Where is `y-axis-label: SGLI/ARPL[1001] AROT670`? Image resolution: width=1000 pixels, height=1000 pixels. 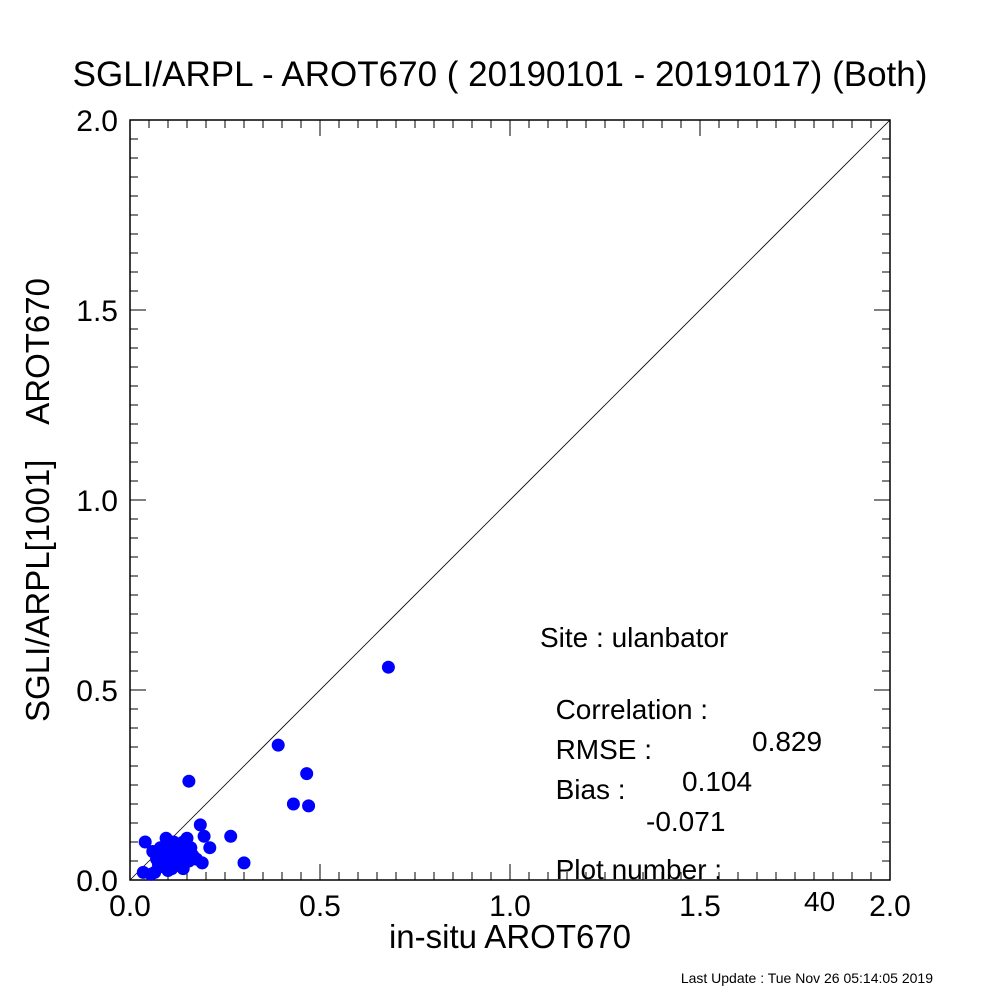 y-axis-label: SGLI/ARPL[1001] AROT670 is located at coordinates (37, 500).